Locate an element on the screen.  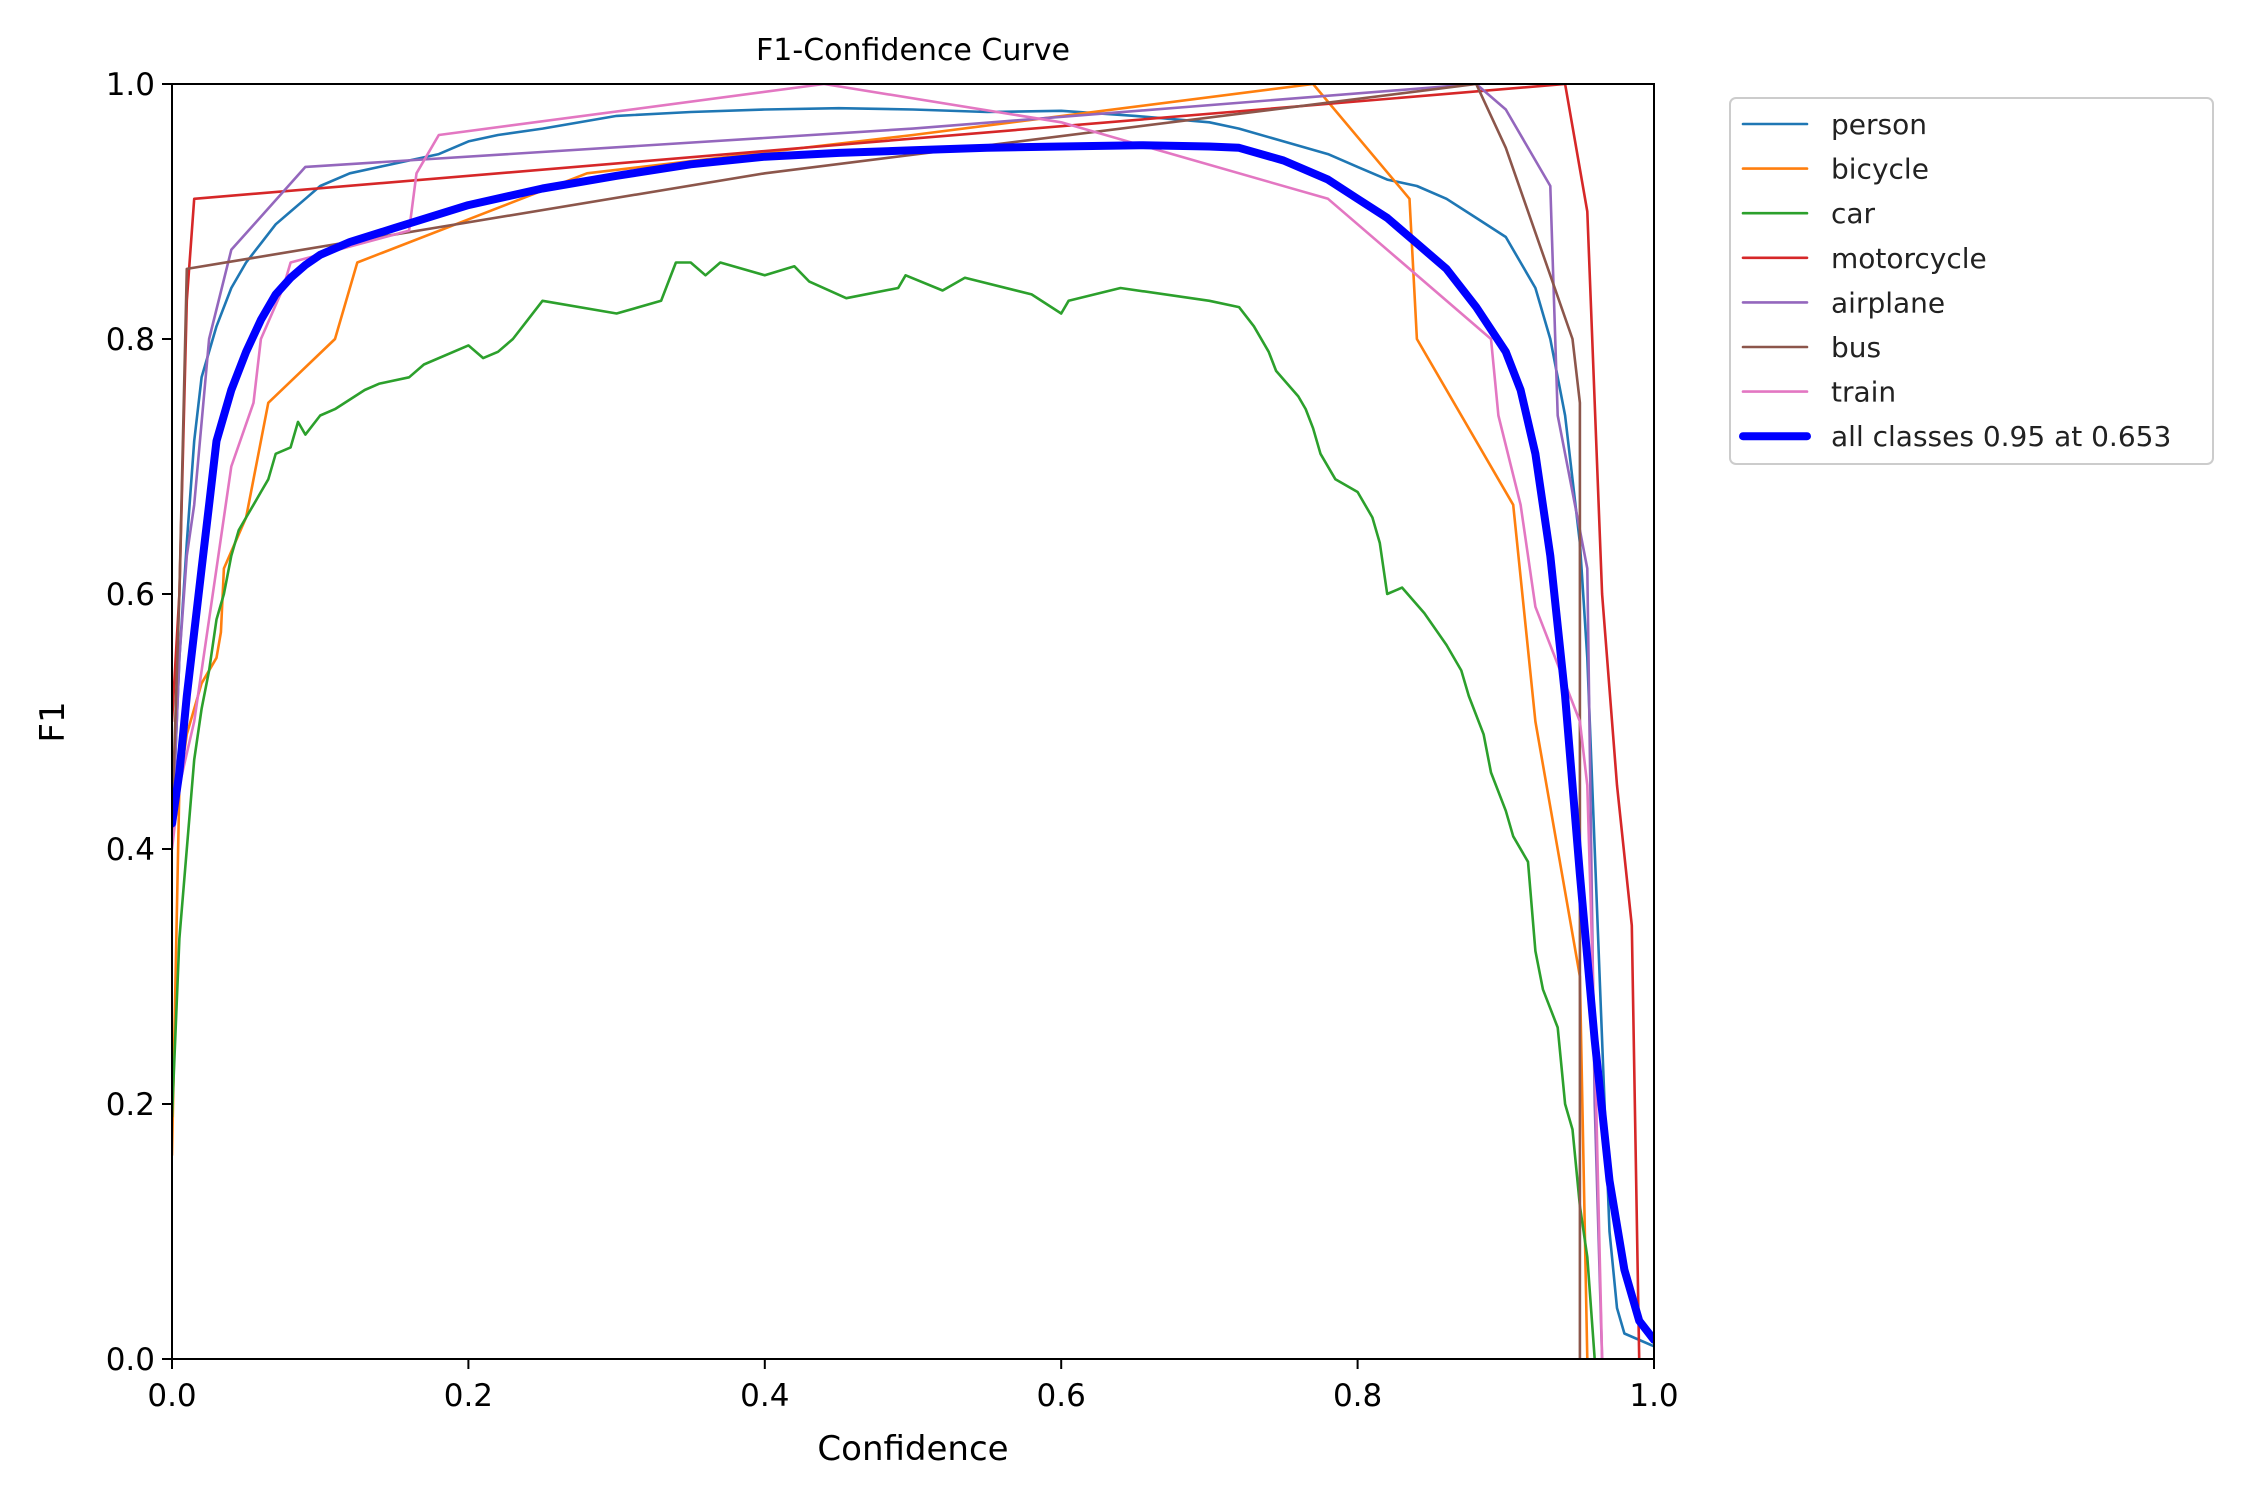
y-tick-label: 0.2 is located at coordinates (130, 1105).